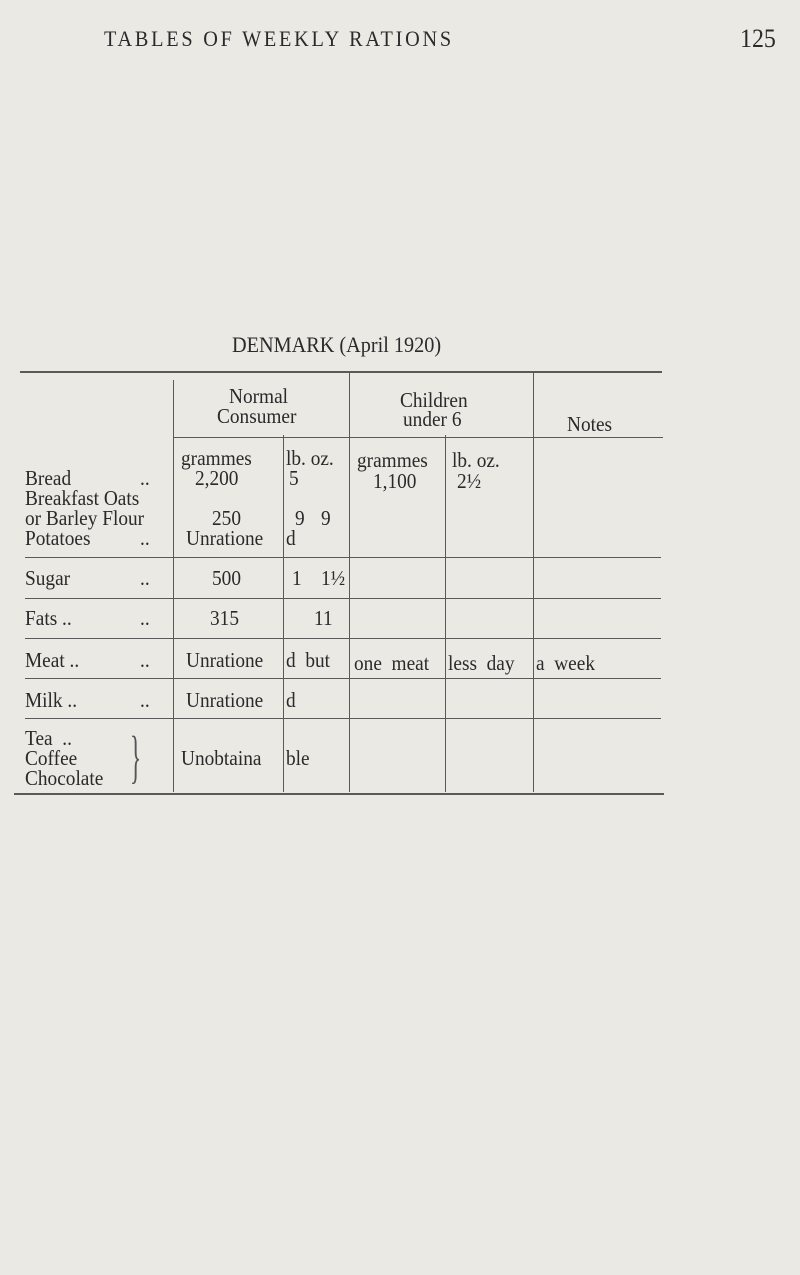  What do you see at coordinates (298, 758) in the screenshot?
I see `cell: ble` at bounding box center [298, 758].